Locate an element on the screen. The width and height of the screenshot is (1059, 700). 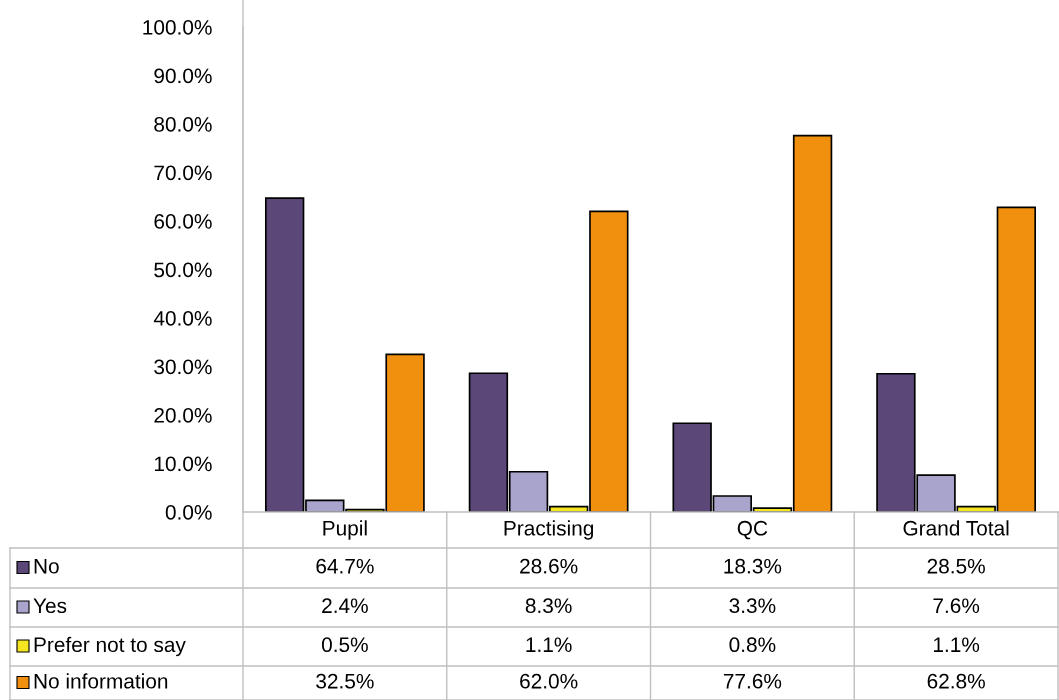
data-label: 28.6% is located at coordinates (549, 566).